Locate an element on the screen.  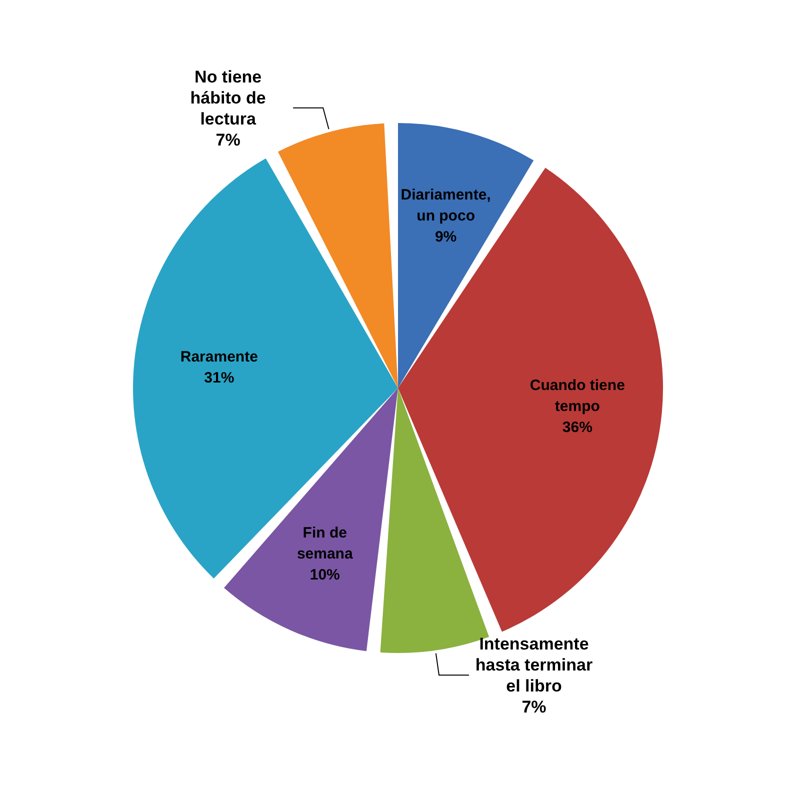
slice-label: Raramente is located at coordinates (219, 357).